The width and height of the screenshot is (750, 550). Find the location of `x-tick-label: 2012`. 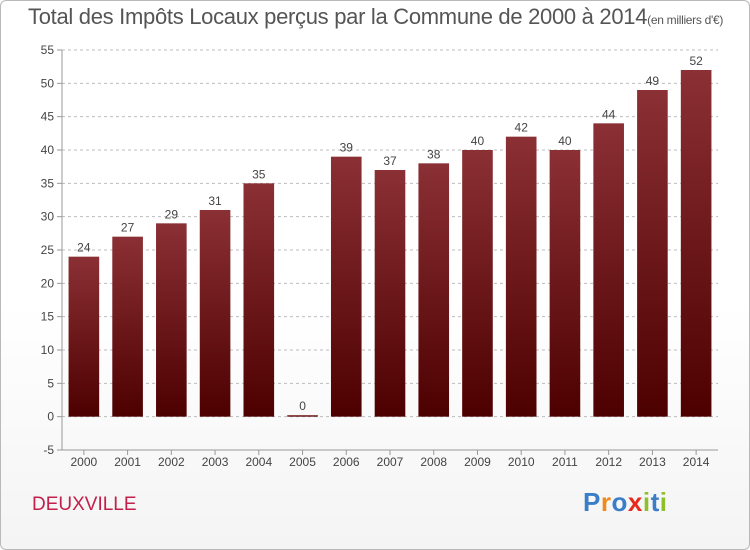

x-tick-label: 2012 is located at coordinates (608, 462).